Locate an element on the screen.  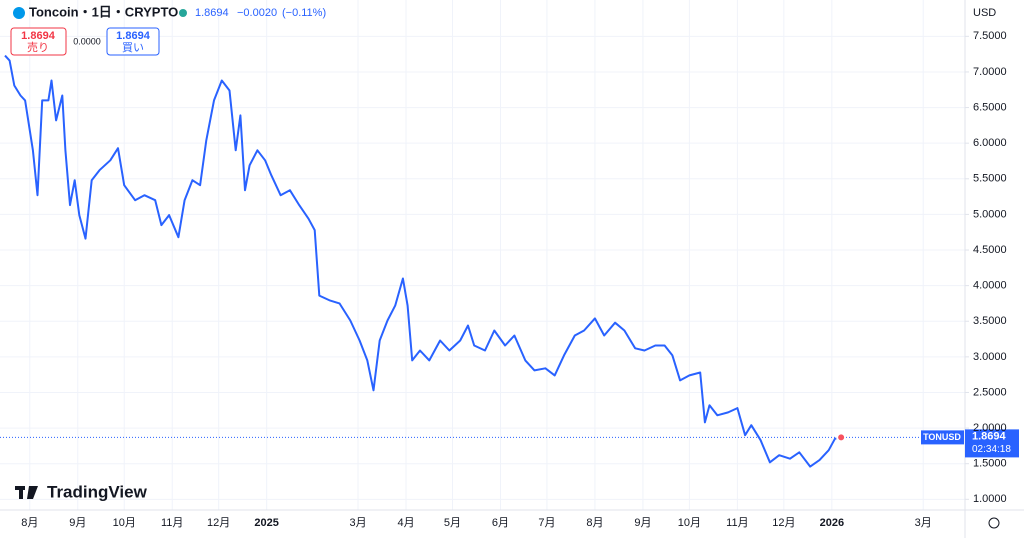
sell-button is located at coordinates (38, 41).